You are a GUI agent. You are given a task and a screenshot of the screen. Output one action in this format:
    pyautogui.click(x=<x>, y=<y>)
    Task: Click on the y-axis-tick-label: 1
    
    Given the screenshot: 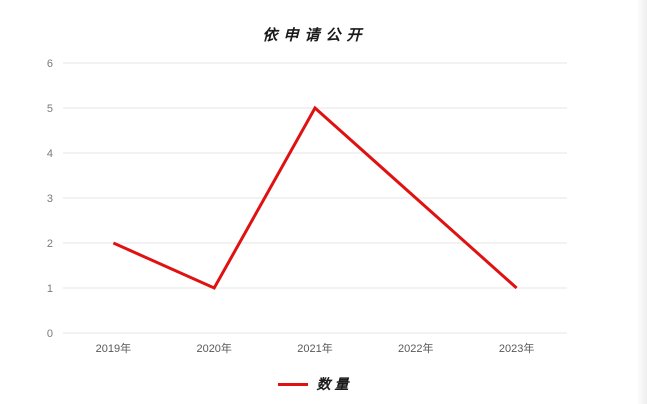 What is the action you would take?
    pyautogui.click(x=50, y=289)
    